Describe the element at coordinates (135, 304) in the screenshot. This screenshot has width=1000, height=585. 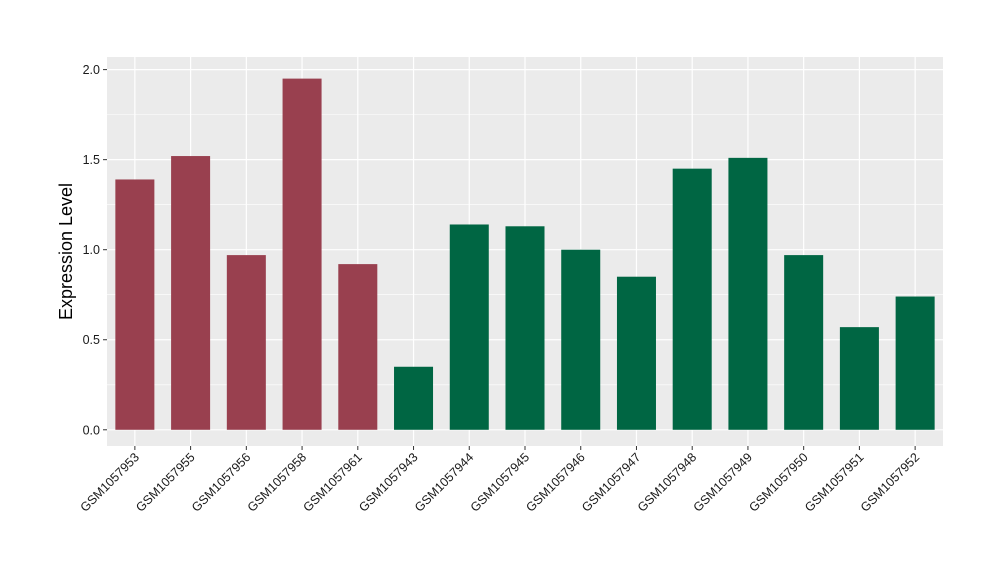
I see `bar-GSM1057953` at that location.